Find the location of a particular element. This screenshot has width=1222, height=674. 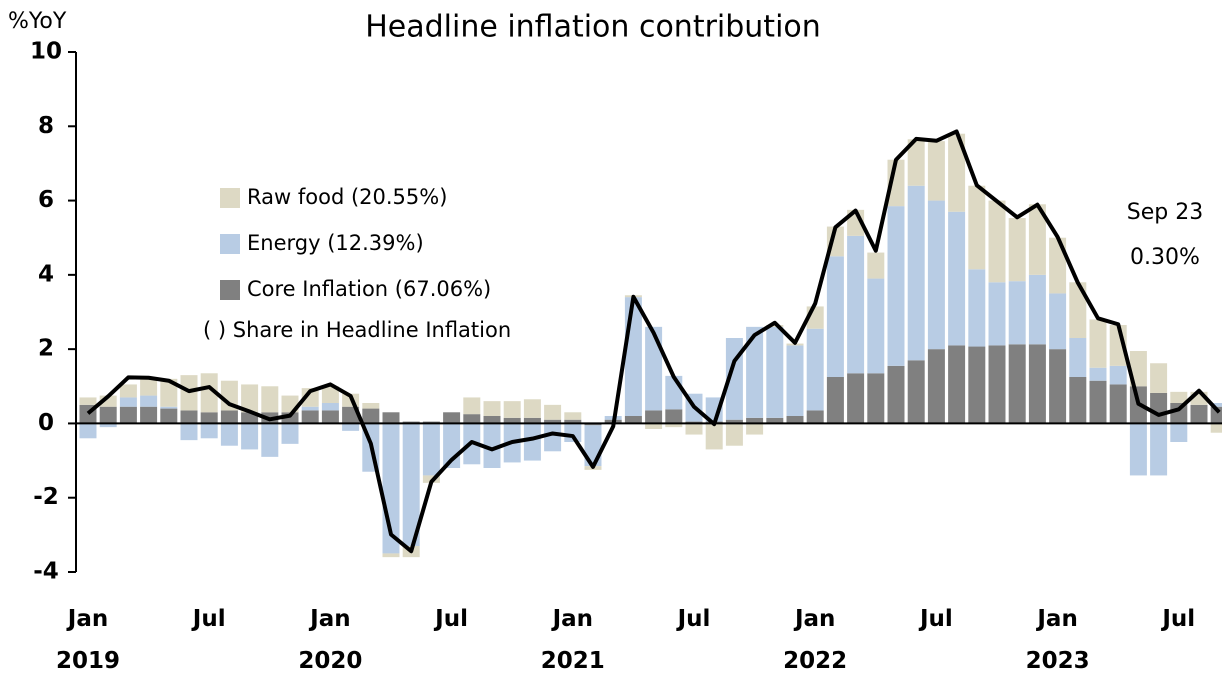

legend-label: Core Inflation (67.06%) is located at coordinates (369, 289).